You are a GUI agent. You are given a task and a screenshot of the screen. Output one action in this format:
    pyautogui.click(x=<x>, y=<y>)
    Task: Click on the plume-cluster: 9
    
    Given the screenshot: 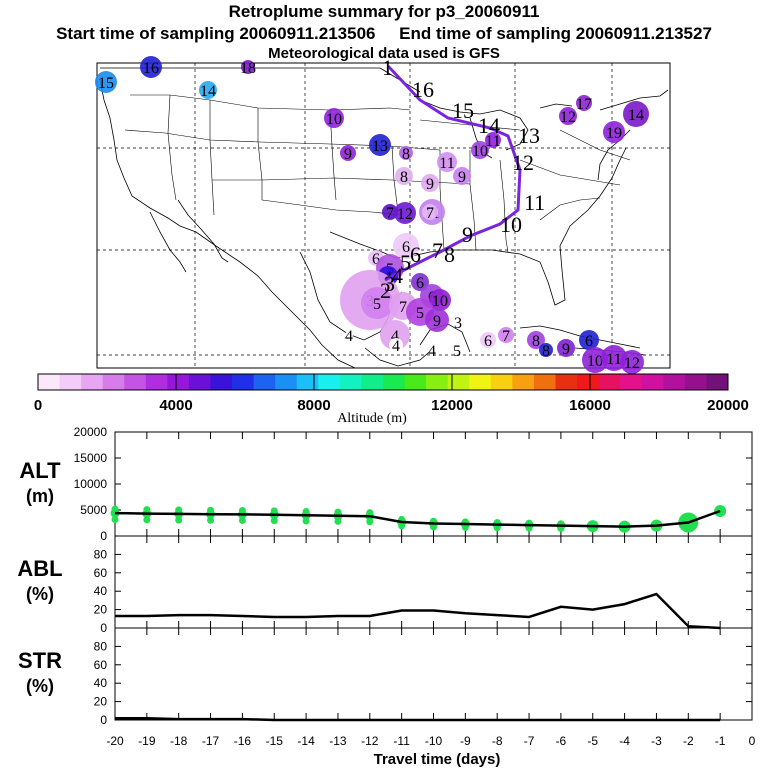 What is the action you would take?
    pyautogui.click(x=437, y=320)
    